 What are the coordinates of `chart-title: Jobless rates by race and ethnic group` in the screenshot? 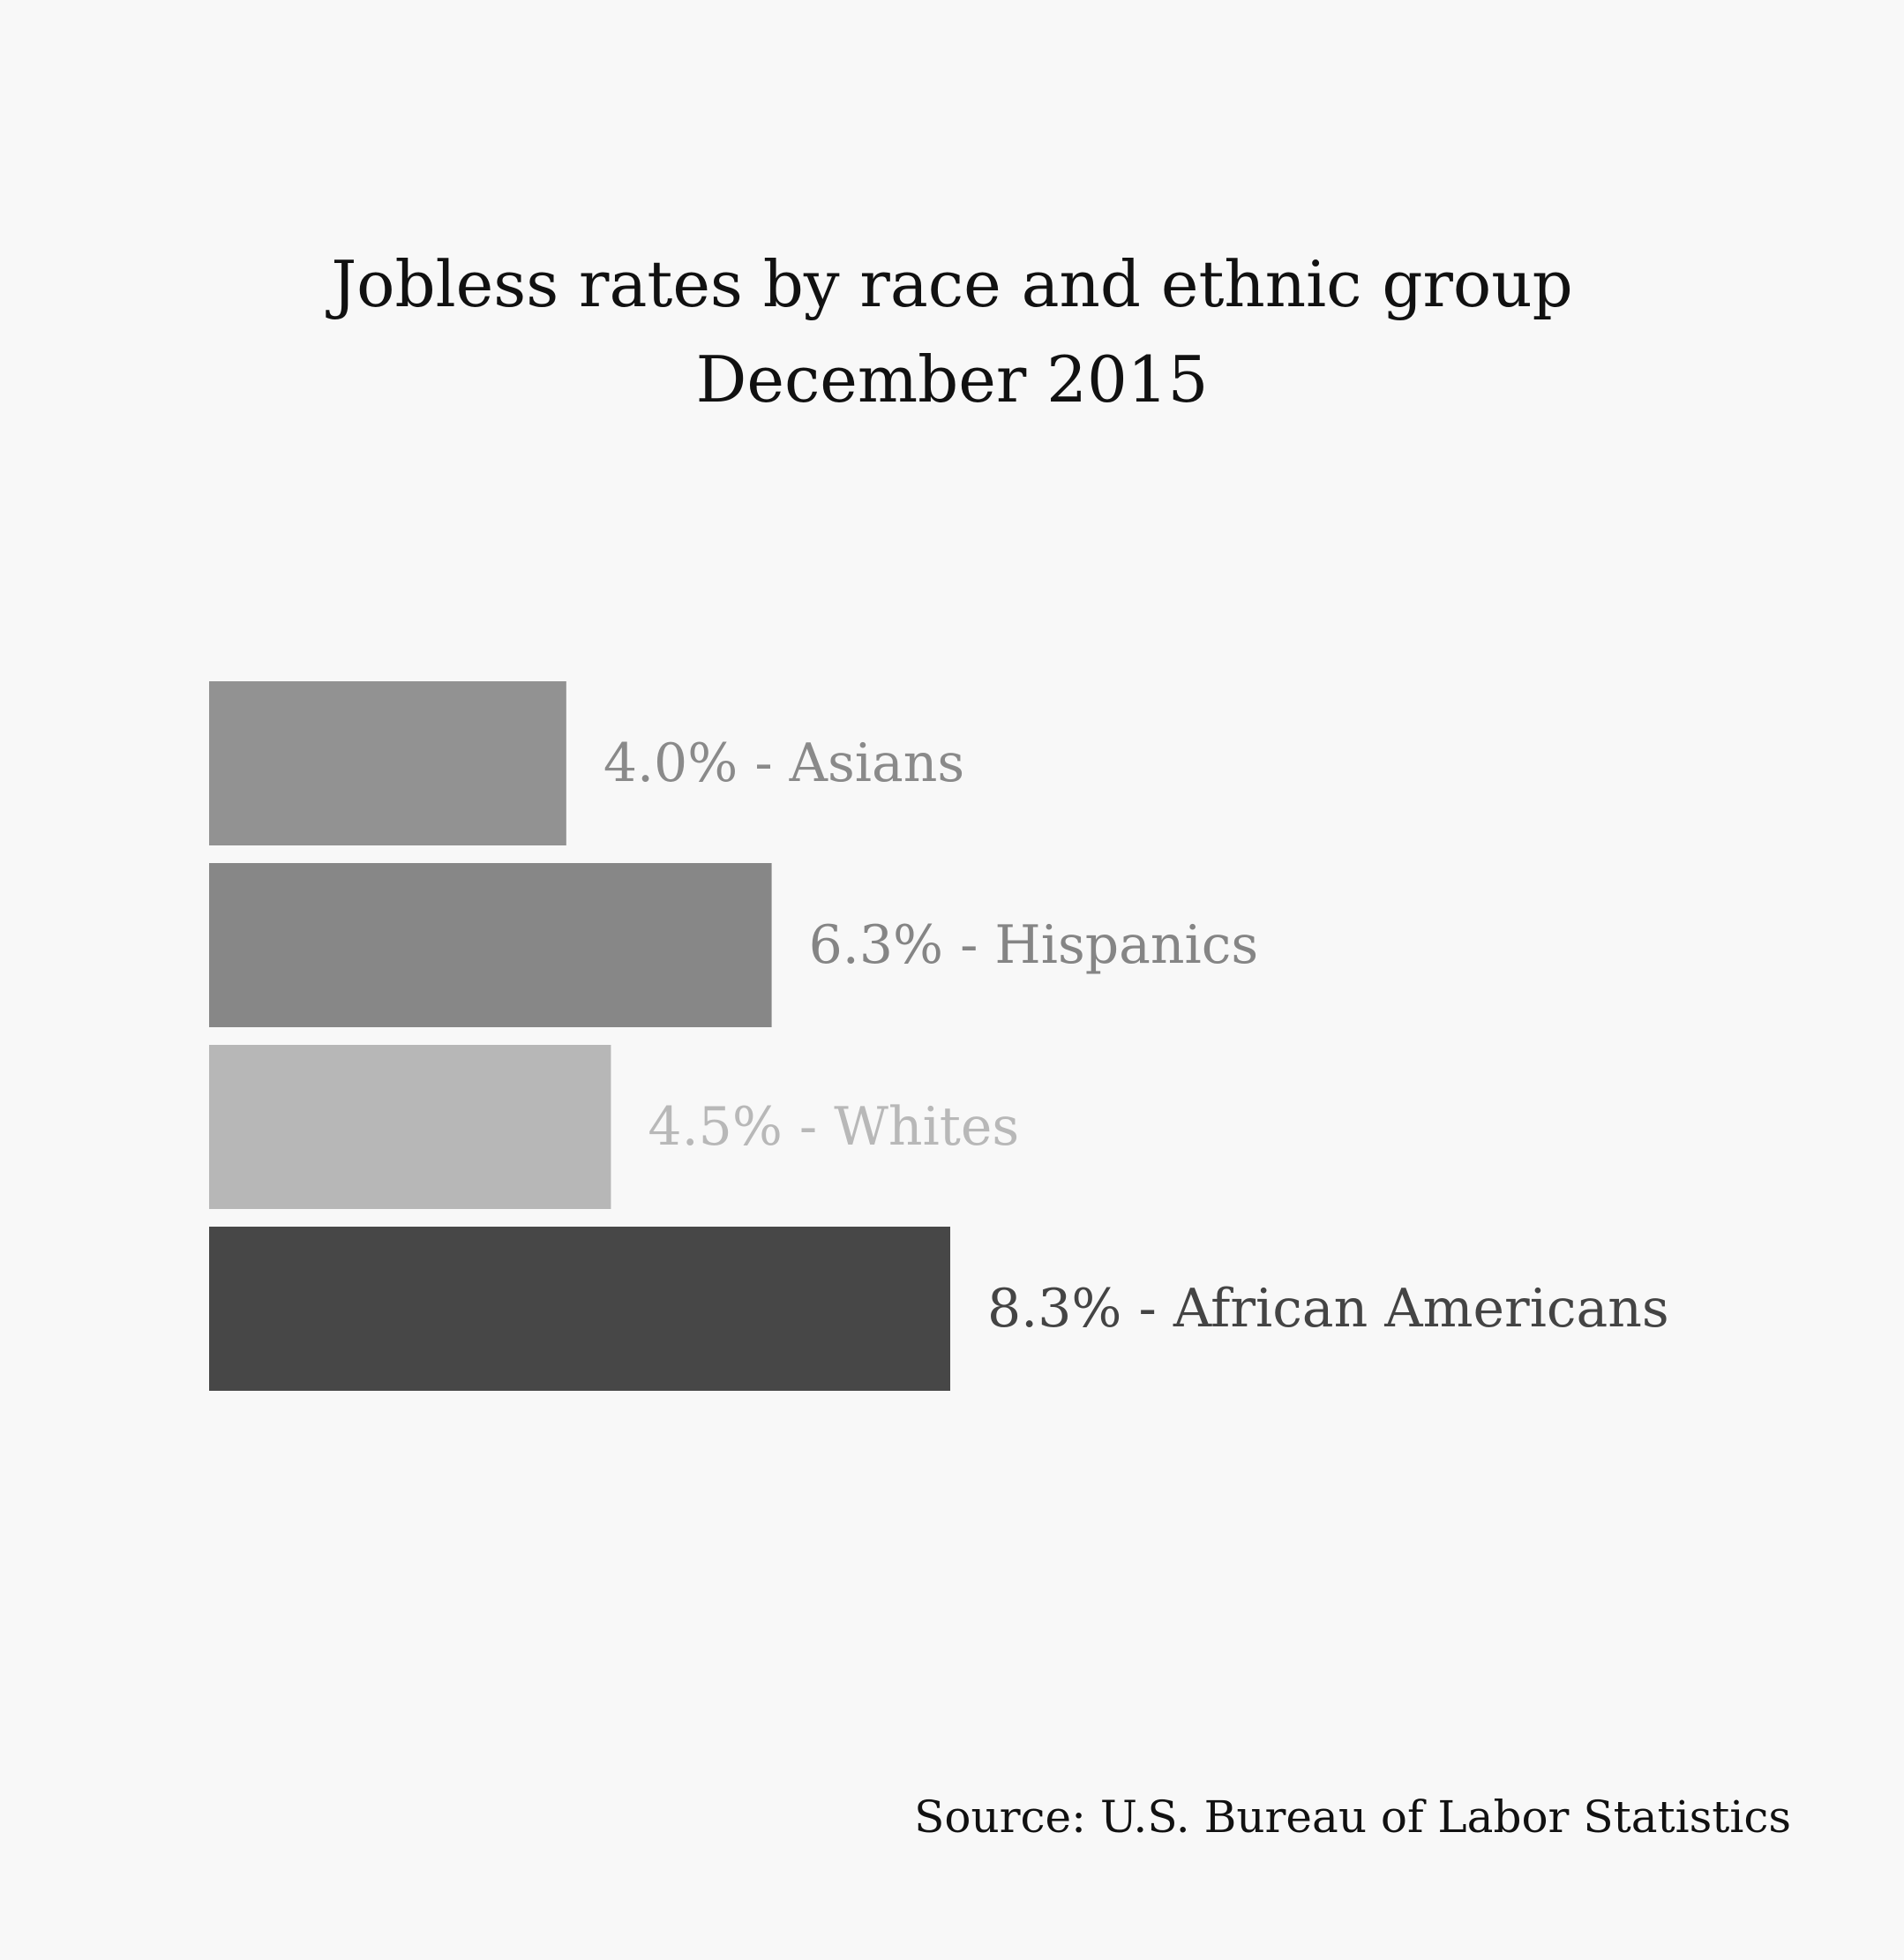 It's located at (952, 284).